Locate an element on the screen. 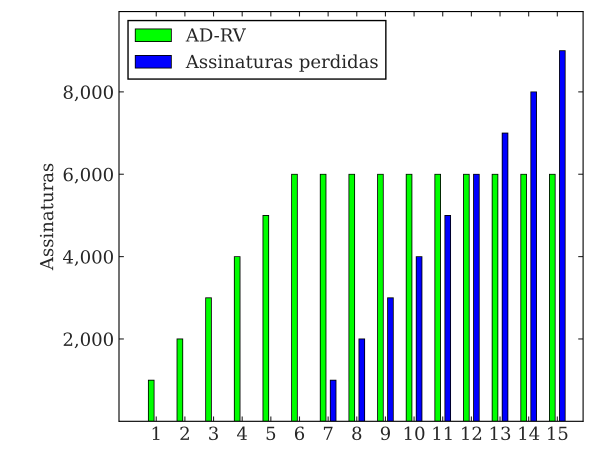 The height and width of the screenshot is (463, 595). y-axis-title: Assinaturas is located at coordinates (47, 217).